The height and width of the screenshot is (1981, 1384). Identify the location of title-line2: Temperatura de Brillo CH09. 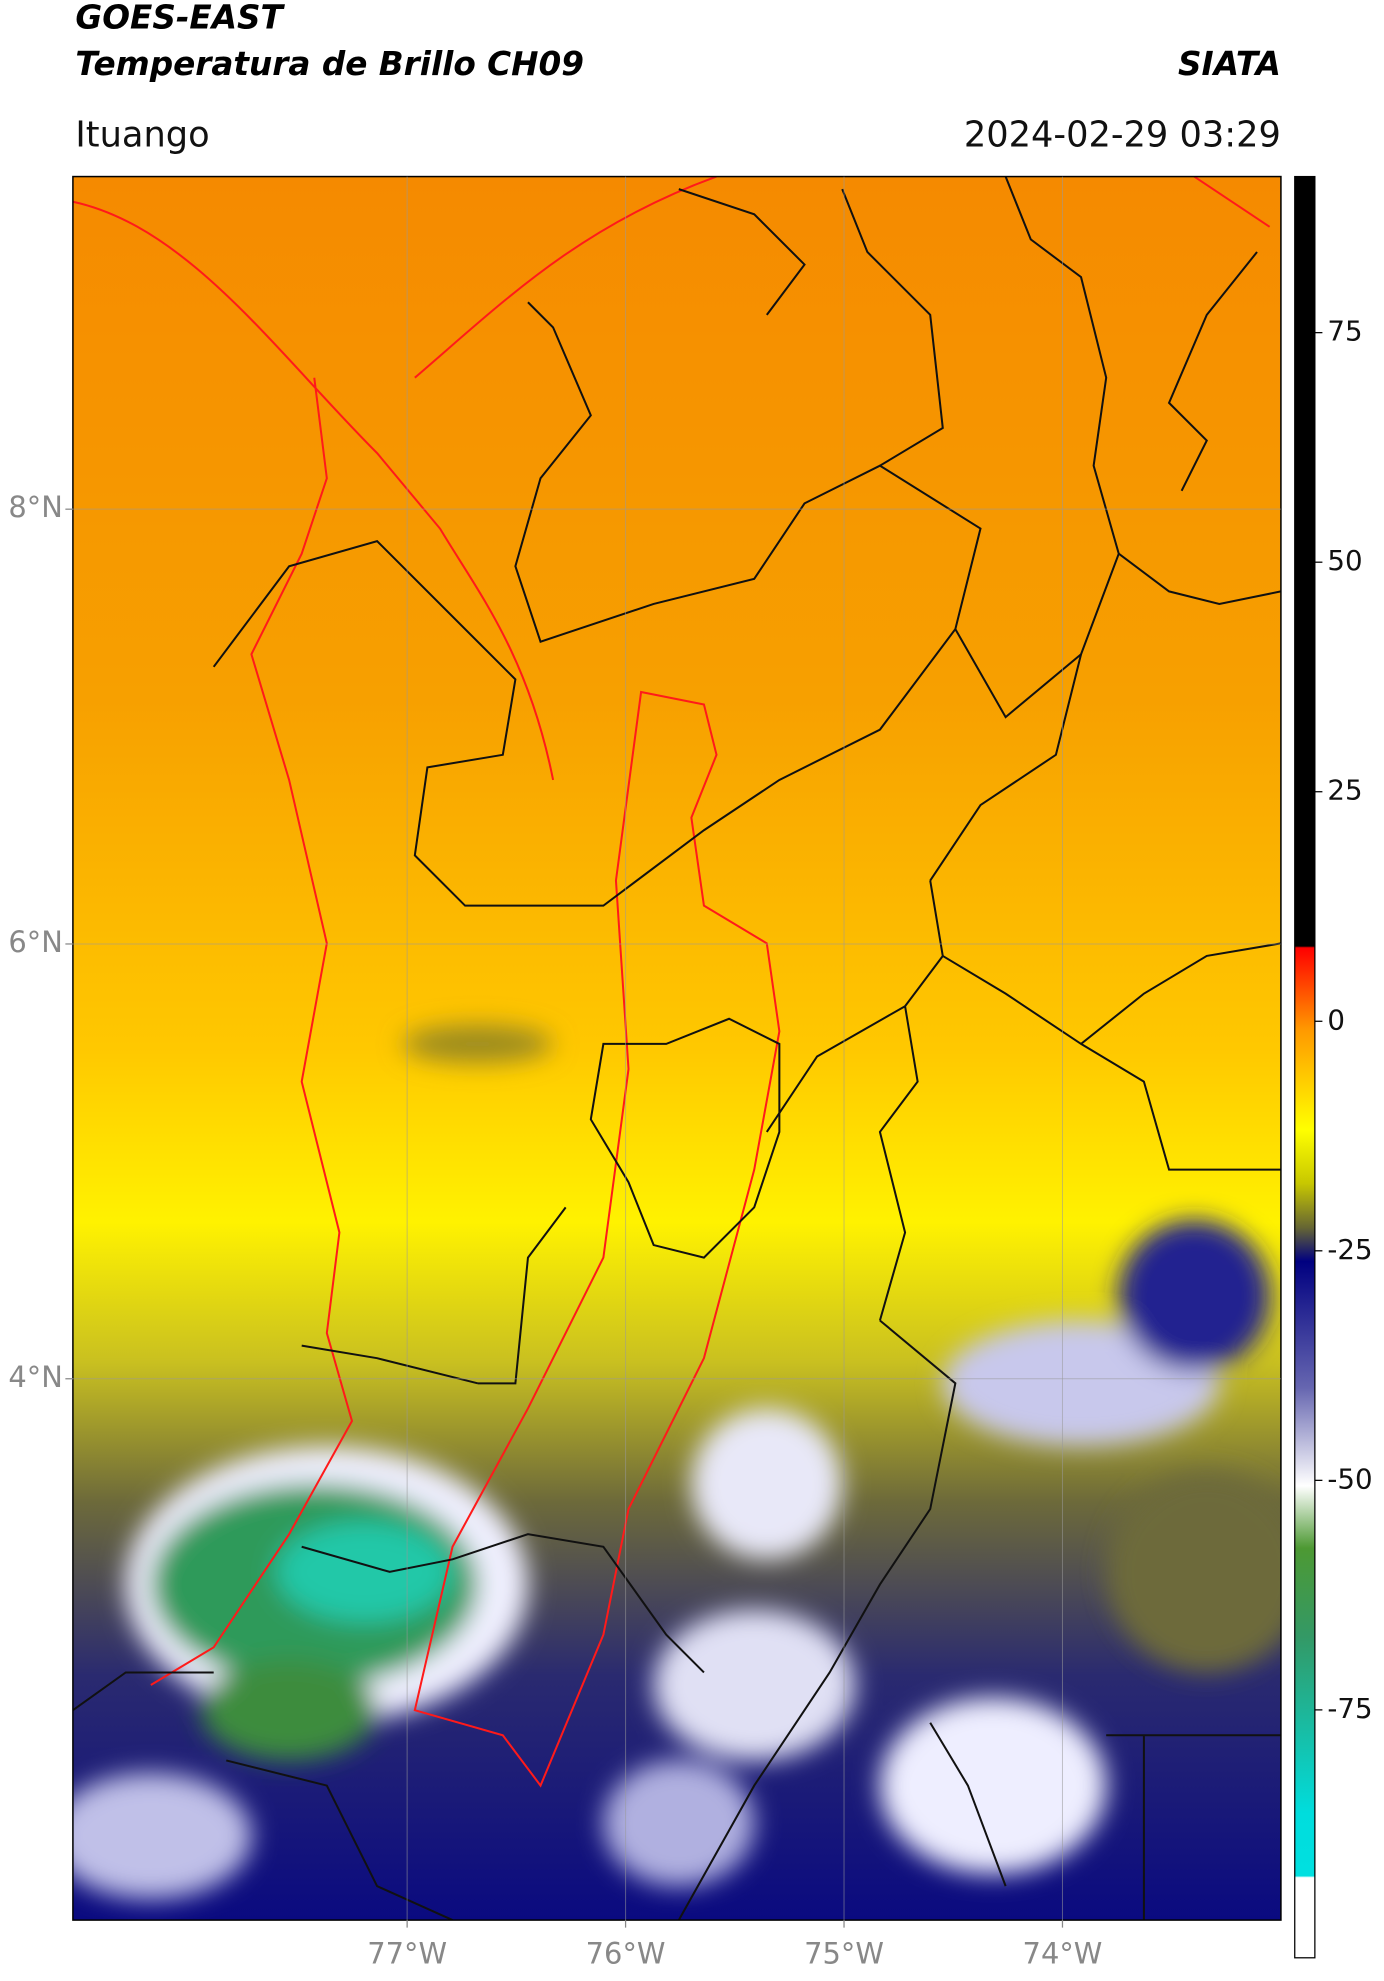
(329, 64).